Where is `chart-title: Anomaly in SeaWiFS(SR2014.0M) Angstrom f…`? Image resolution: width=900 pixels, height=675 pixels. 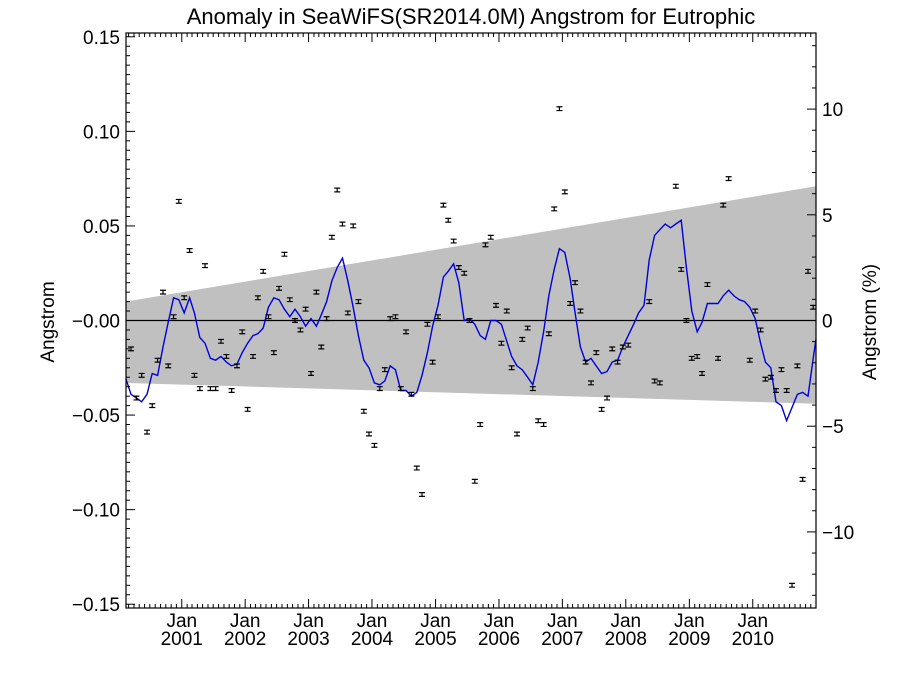 chart-title: Anomaly in SeaWiFS(SR2014.0M) Angstrom f… is located at coordinates (471, 16).